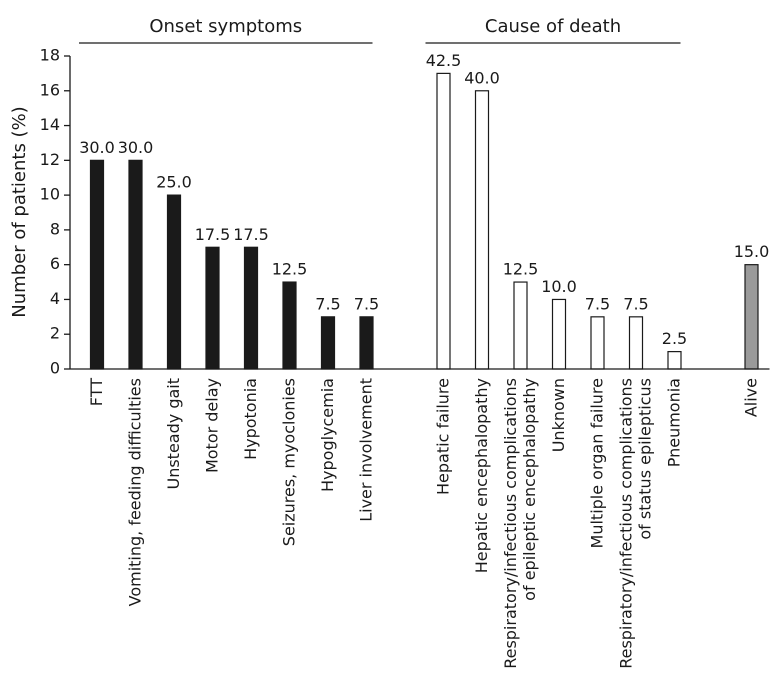  I want to click on y-tick-label: 6, so click(55, 263).